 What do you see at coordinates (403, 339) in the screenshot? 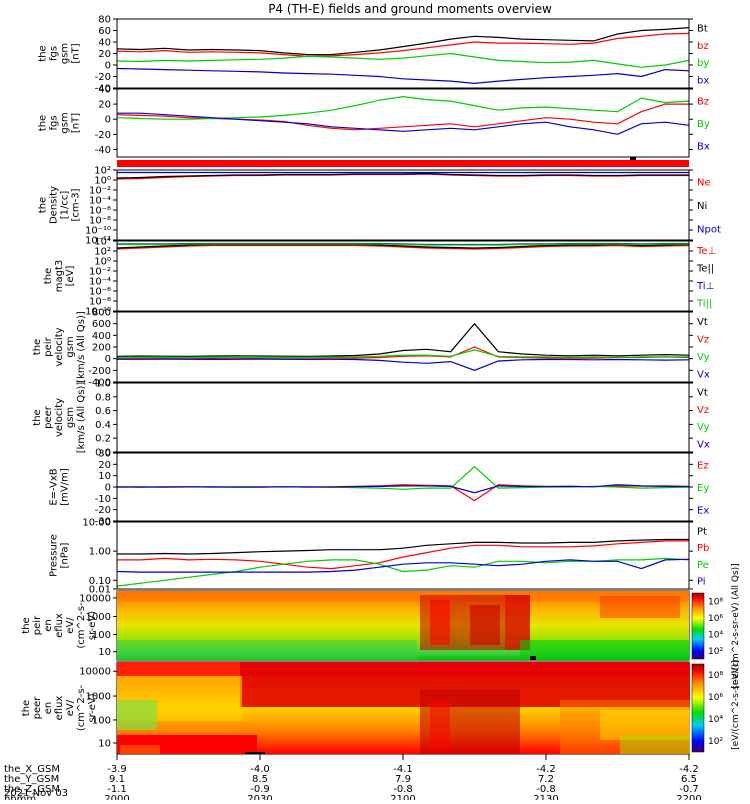
I see `series-line-Vt` at bounding box center [403, 339].